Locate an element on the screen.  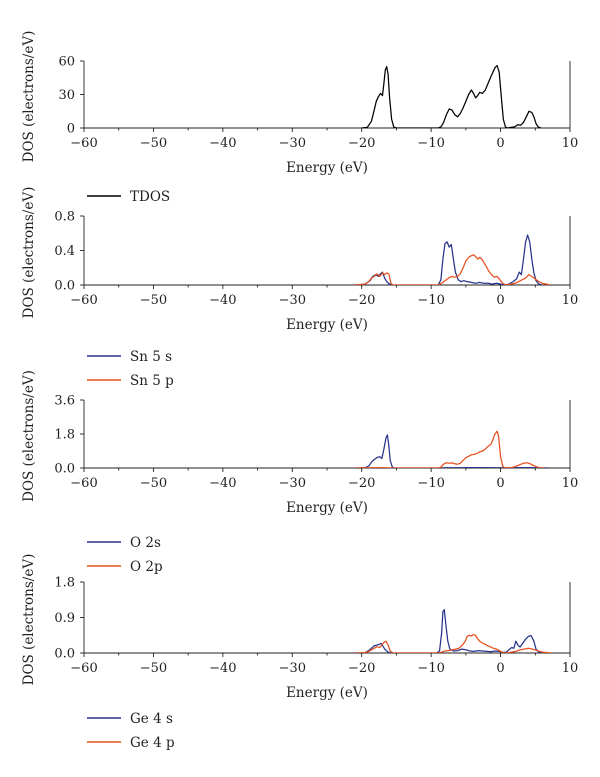
series-line-o-2p is located at coordinates (449, 449).